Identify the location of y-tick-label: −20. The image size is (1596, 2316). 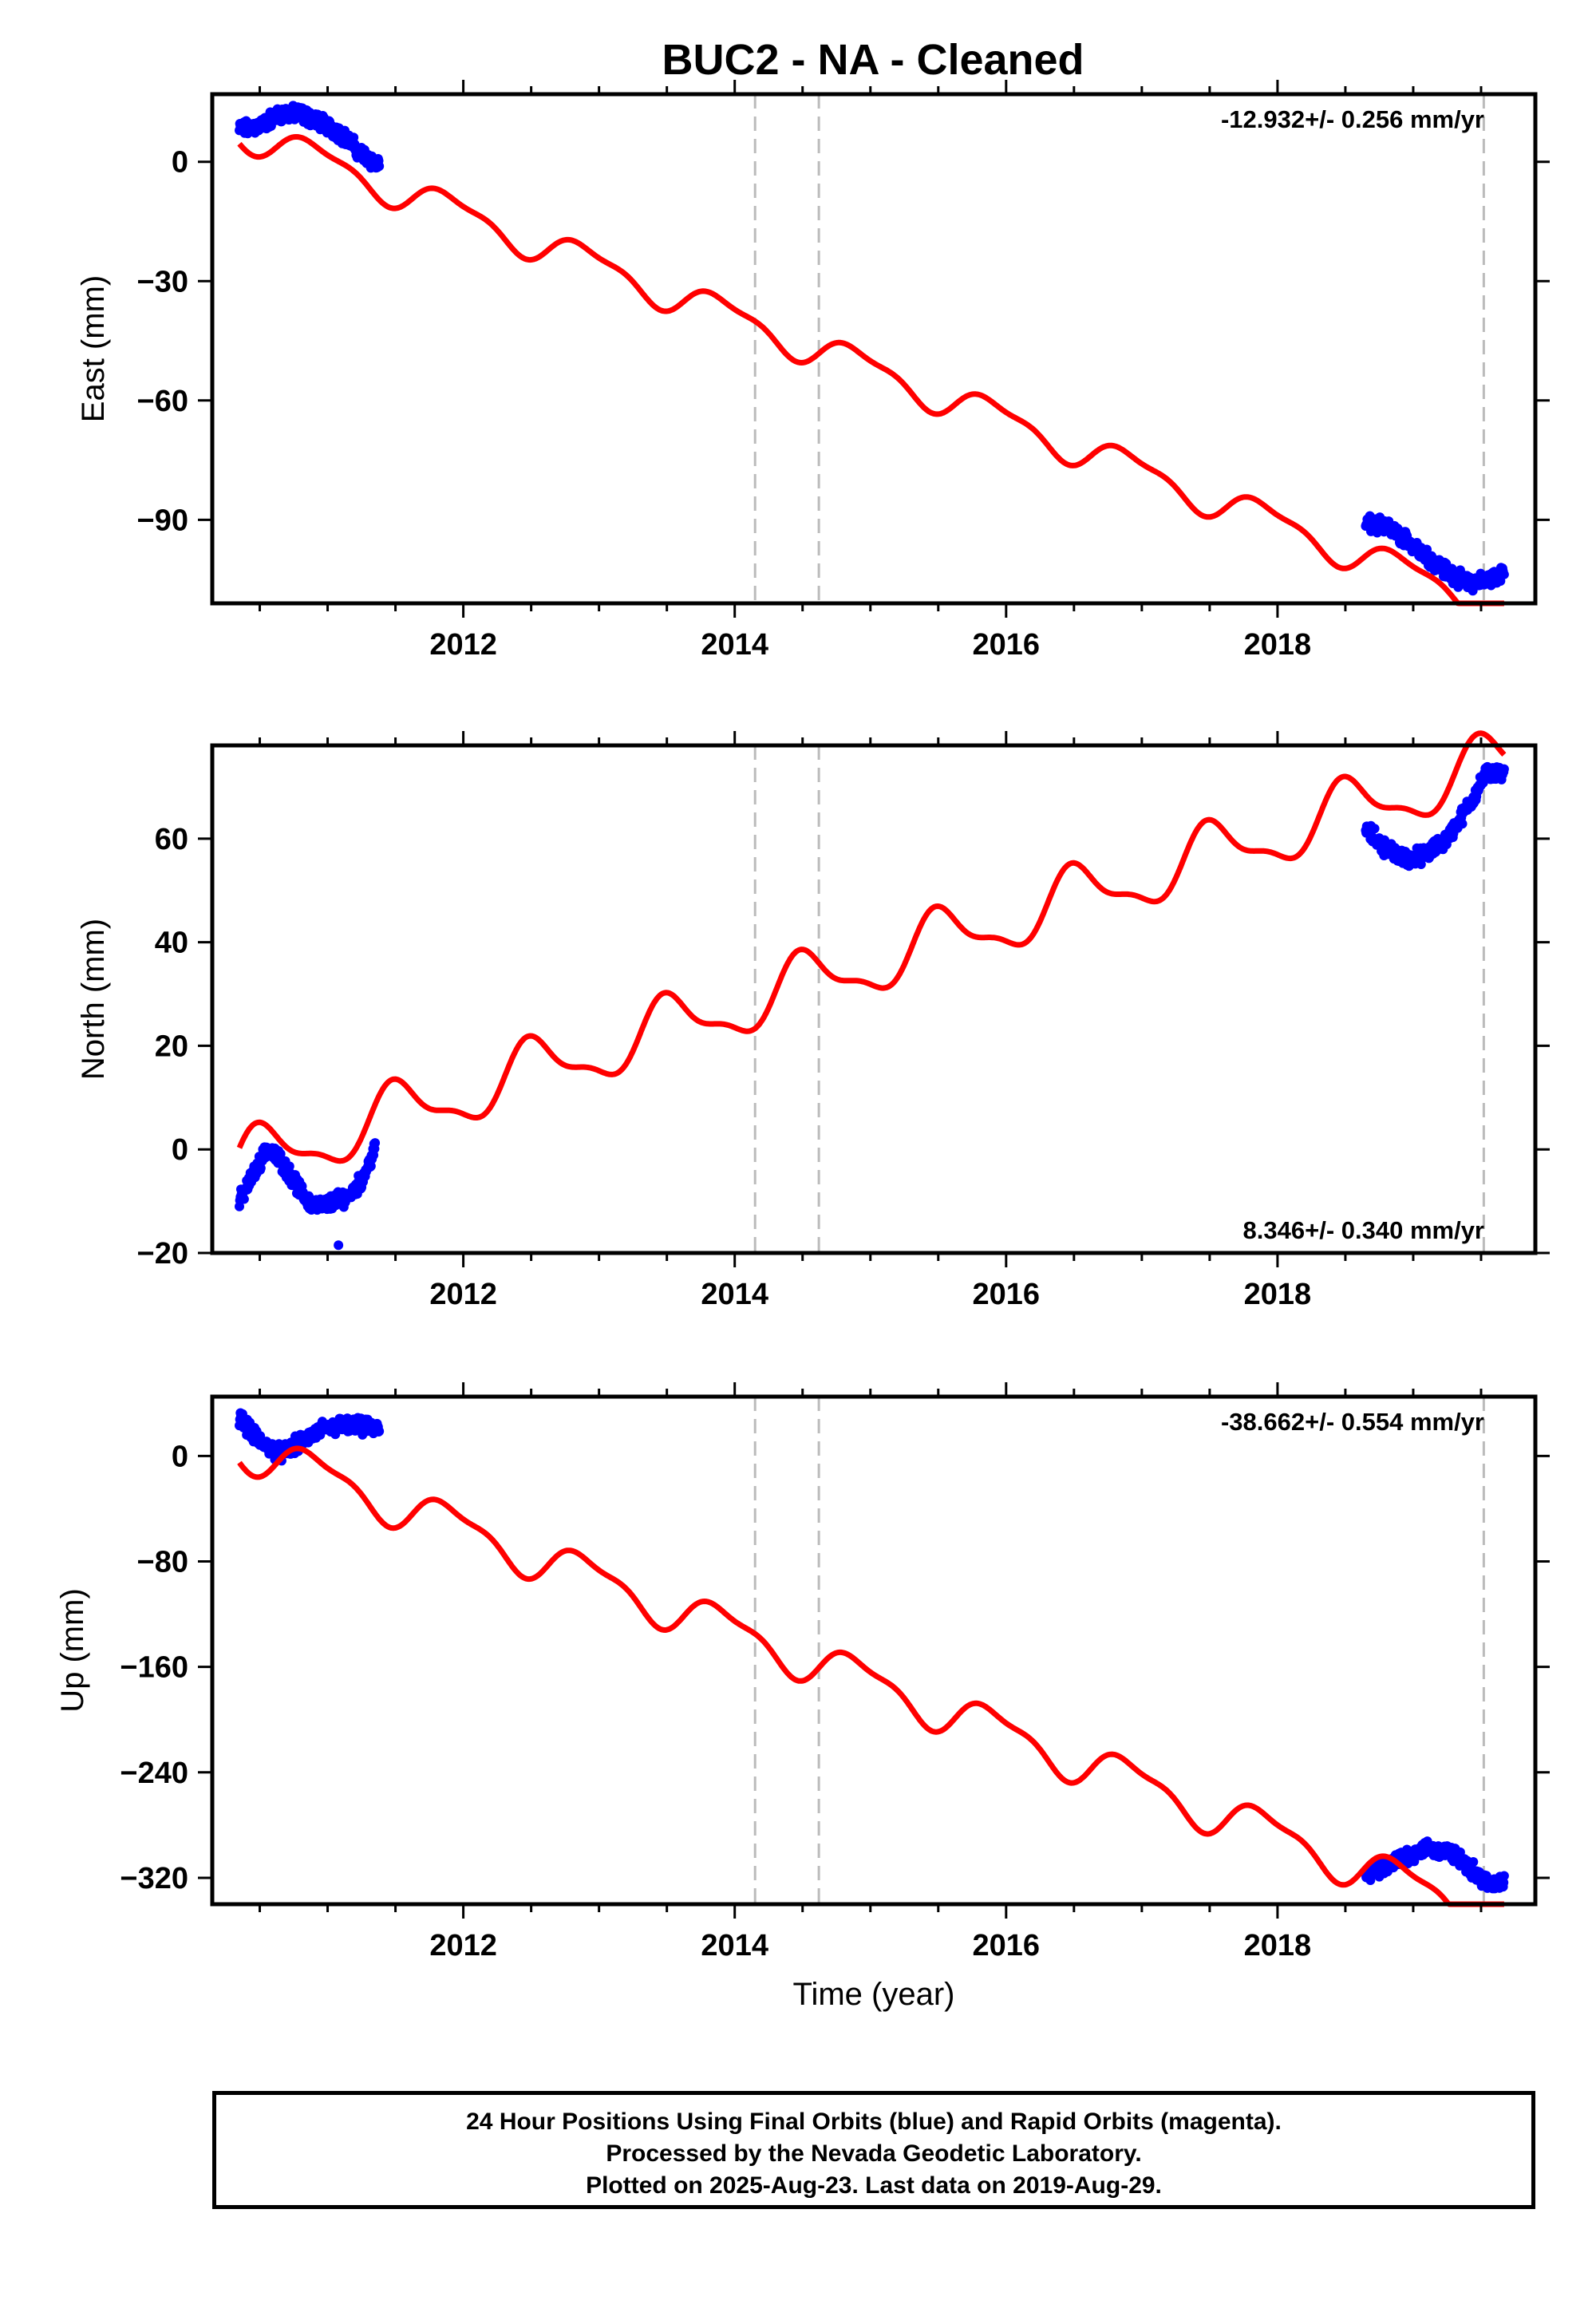
(162, 1254).